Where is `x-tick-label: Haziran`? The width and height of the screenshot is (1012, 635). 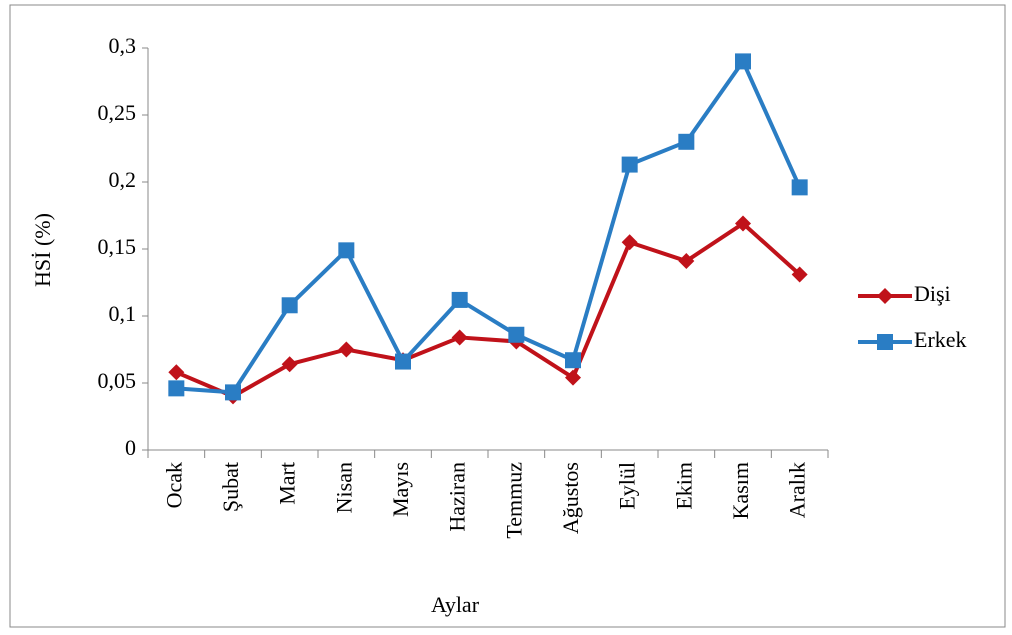
x-tick-label: Haziran is located at coordinates (457, 497).